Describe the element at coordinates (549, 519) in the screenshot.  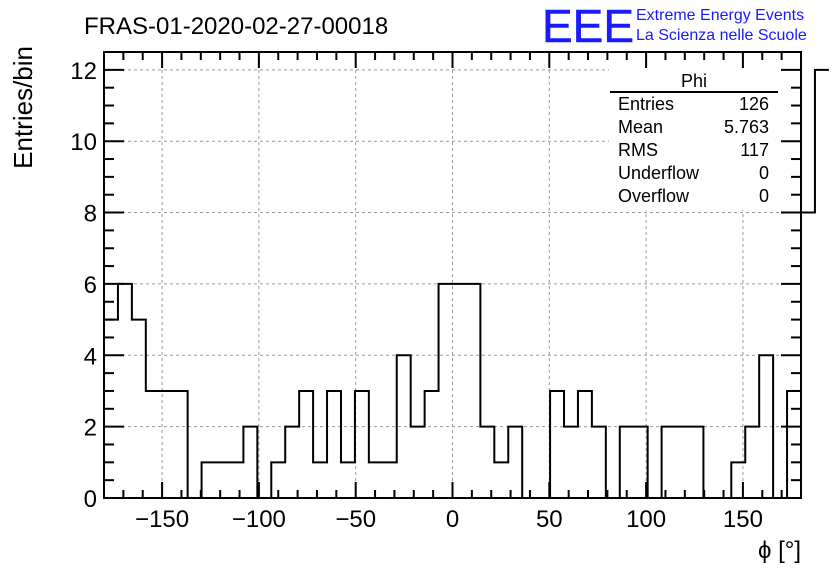
I see `x-tick-label: 50` at that location.